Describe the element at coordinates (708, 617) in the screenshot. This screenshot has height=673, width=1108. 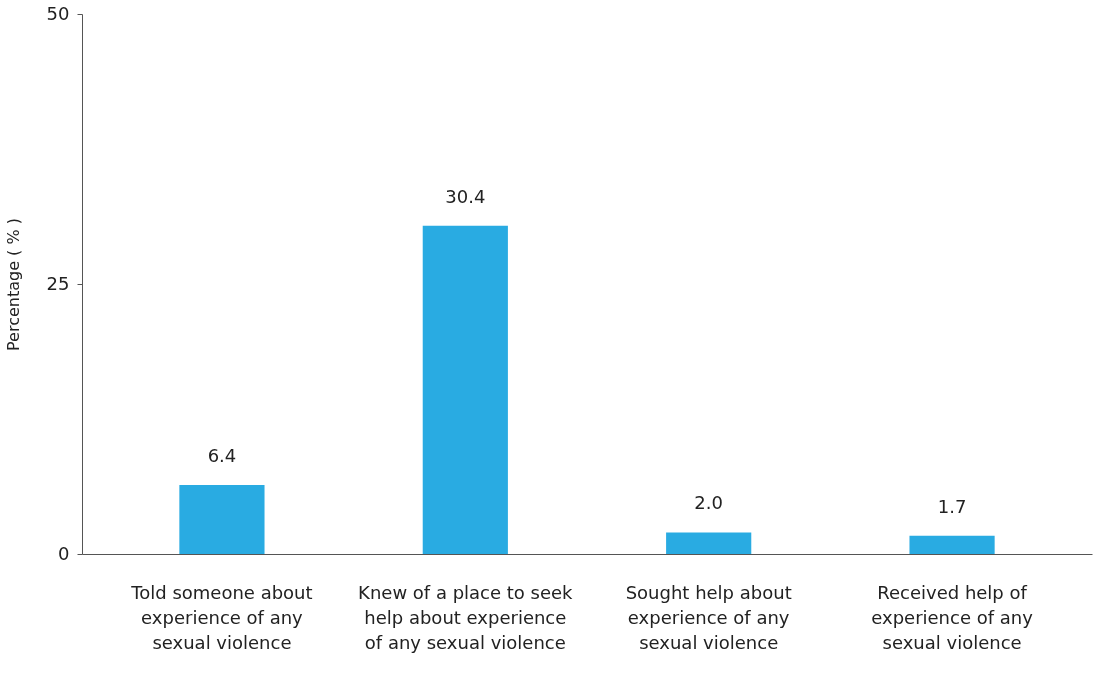
I see `x-tick-label: Sought help about experience of any sexual violence` at that location.